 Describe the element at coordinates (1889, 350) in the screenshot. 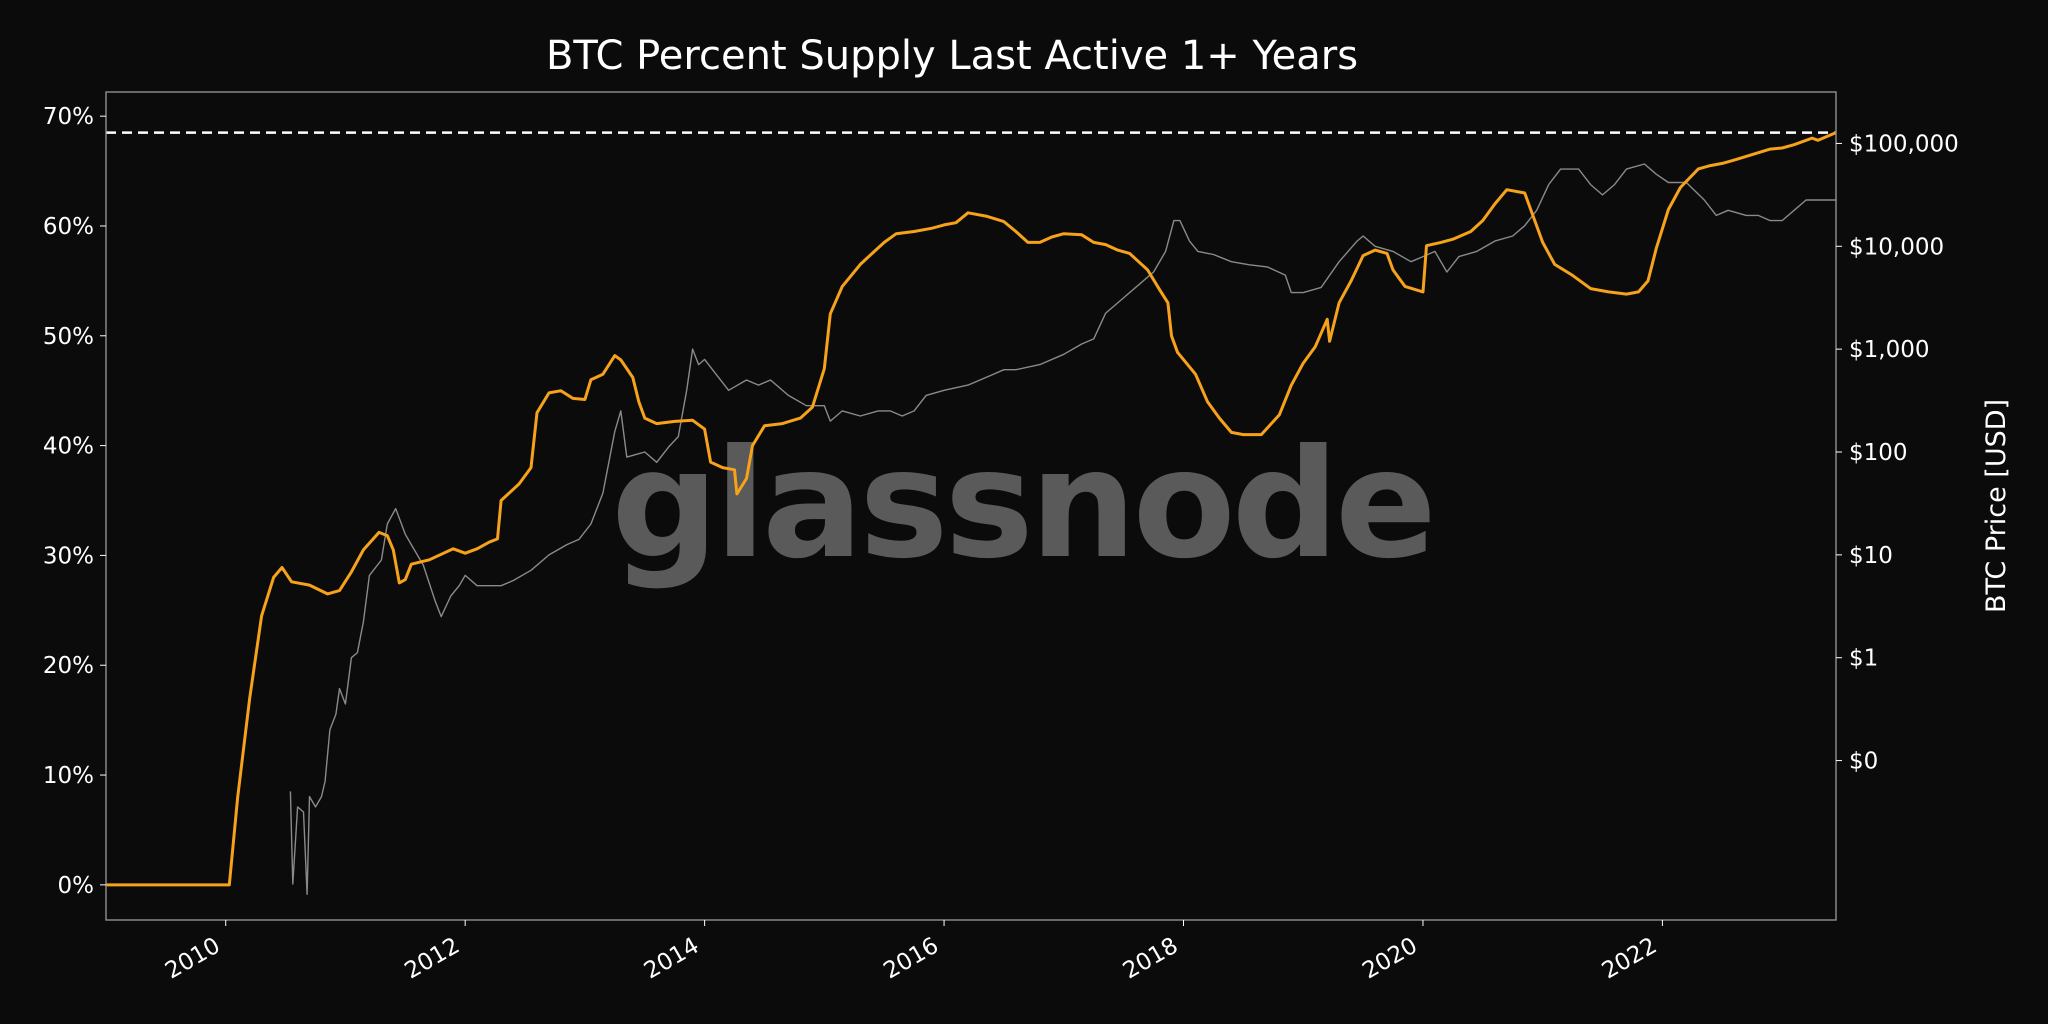

I see `y-right-tick-label: $1,000` at that location.